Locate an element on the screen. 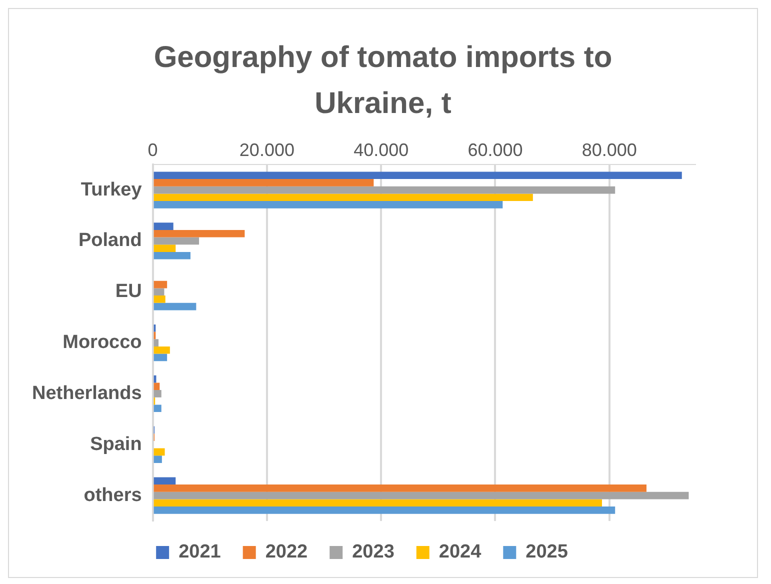  y-tick-label: Morocco is located at coordinates (102, 343).